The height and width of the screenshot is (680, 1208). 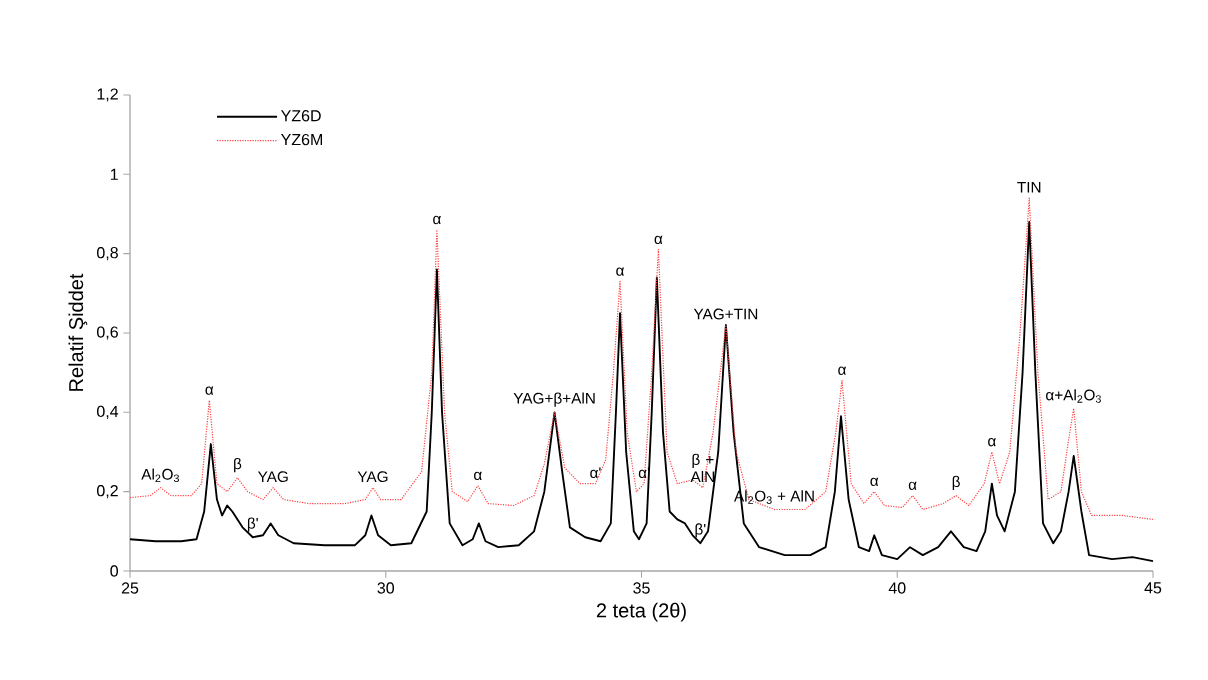 I want to click on y-tick-label: 0,4, so click(x=108, y=412).